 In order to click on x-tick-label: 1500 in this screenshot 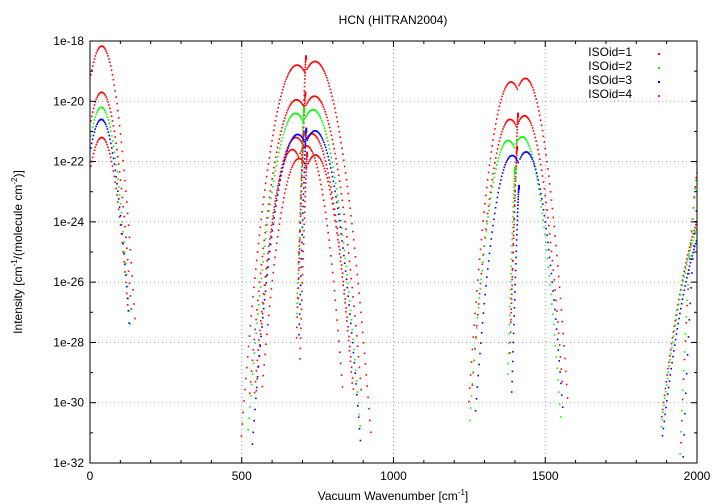, I will do `click(545, 476)`.